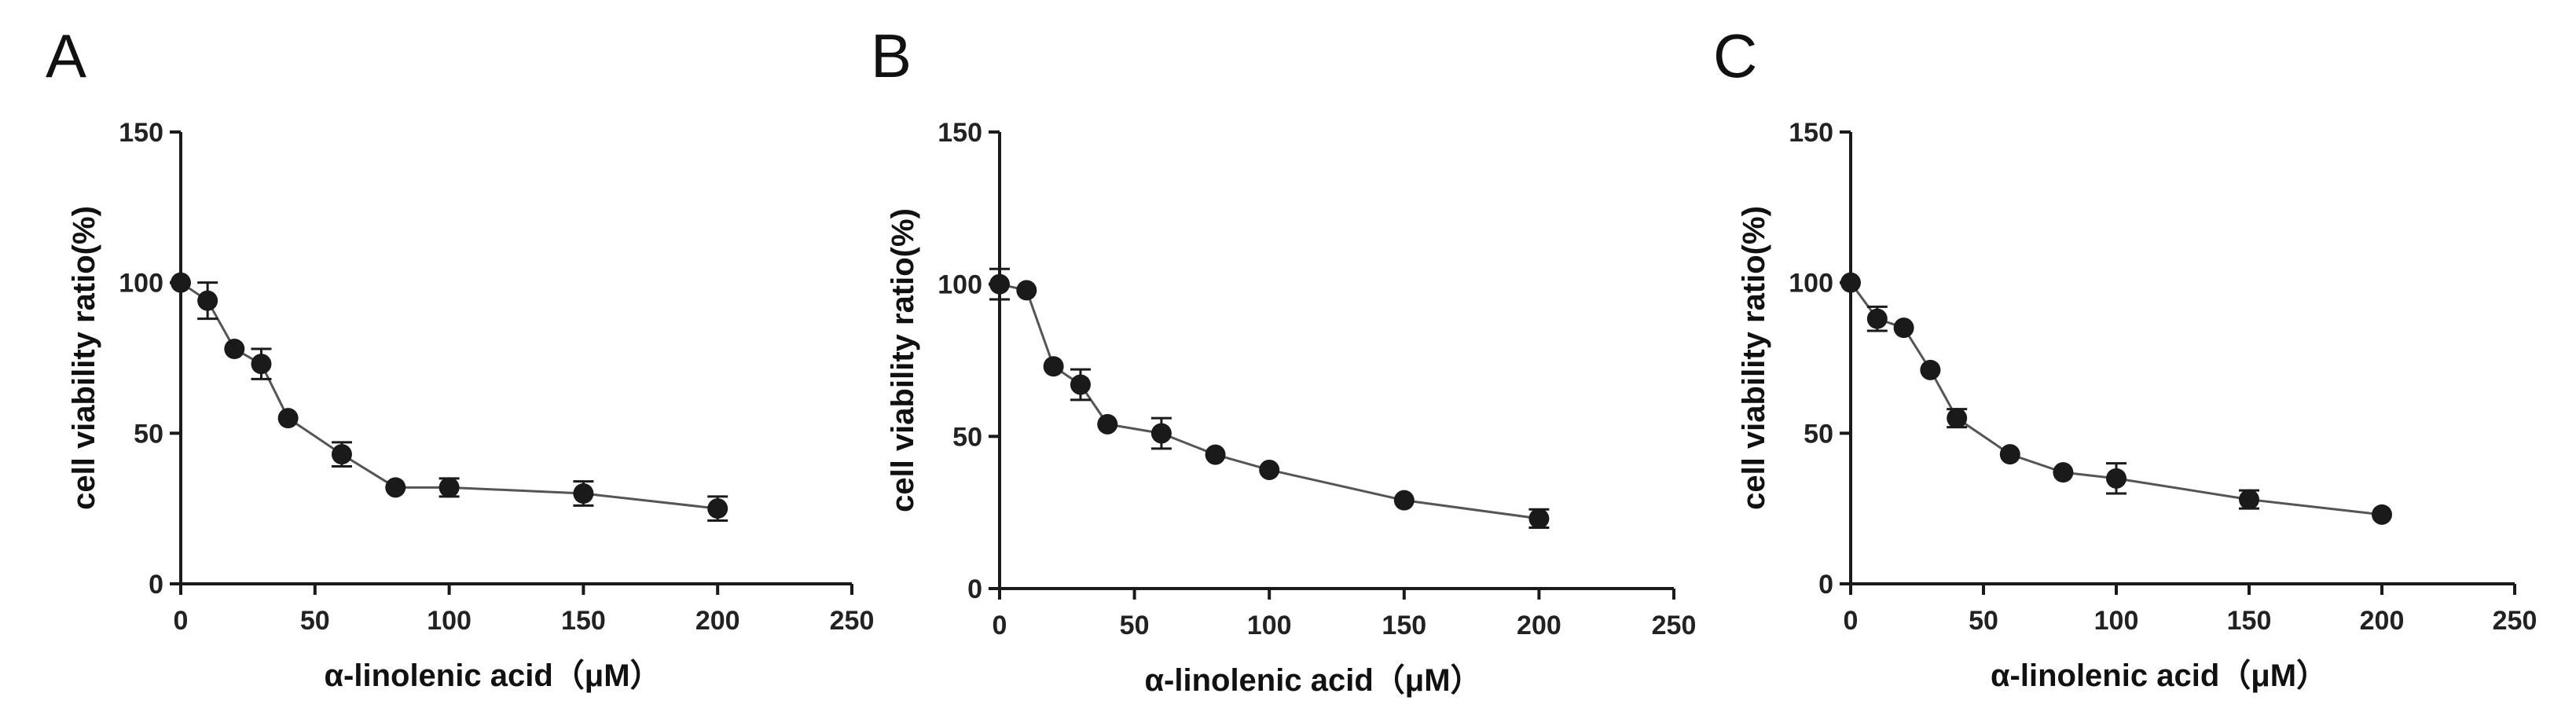 This screenshot has height=719, width=2576. What do you see at coordinates (66, 55) in the screenshot?
I see `panel-label: A` at bounding box center [66, 55].